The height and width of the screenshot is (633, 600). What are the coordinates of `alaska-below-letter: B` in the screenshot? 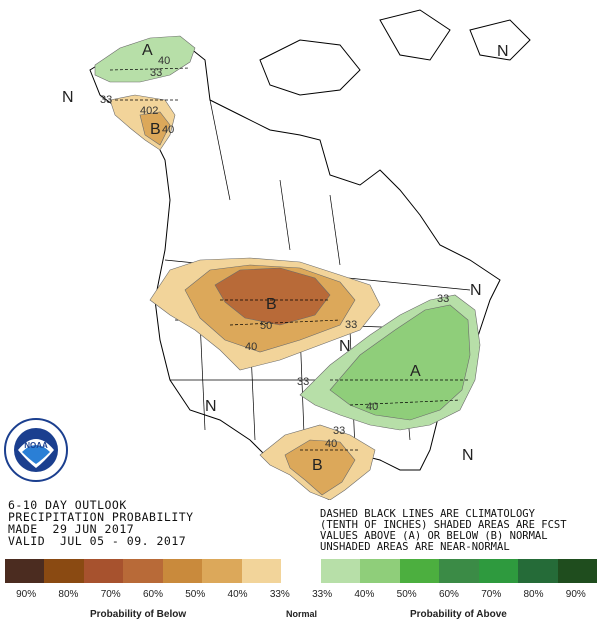 It's located at (155, 129).